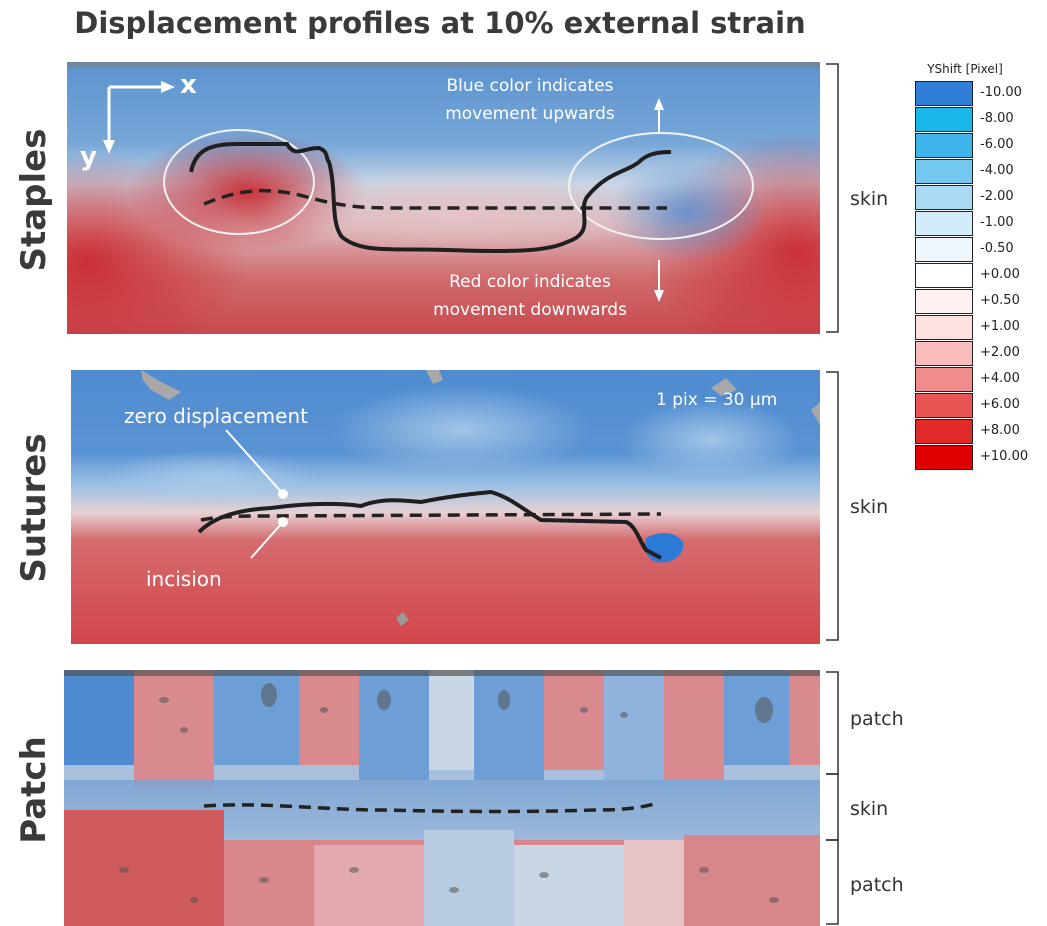 Image resolution: width=1047 pixels, height=926 pixels. I want to click on legend-row: -8.00, so click(975, 120).